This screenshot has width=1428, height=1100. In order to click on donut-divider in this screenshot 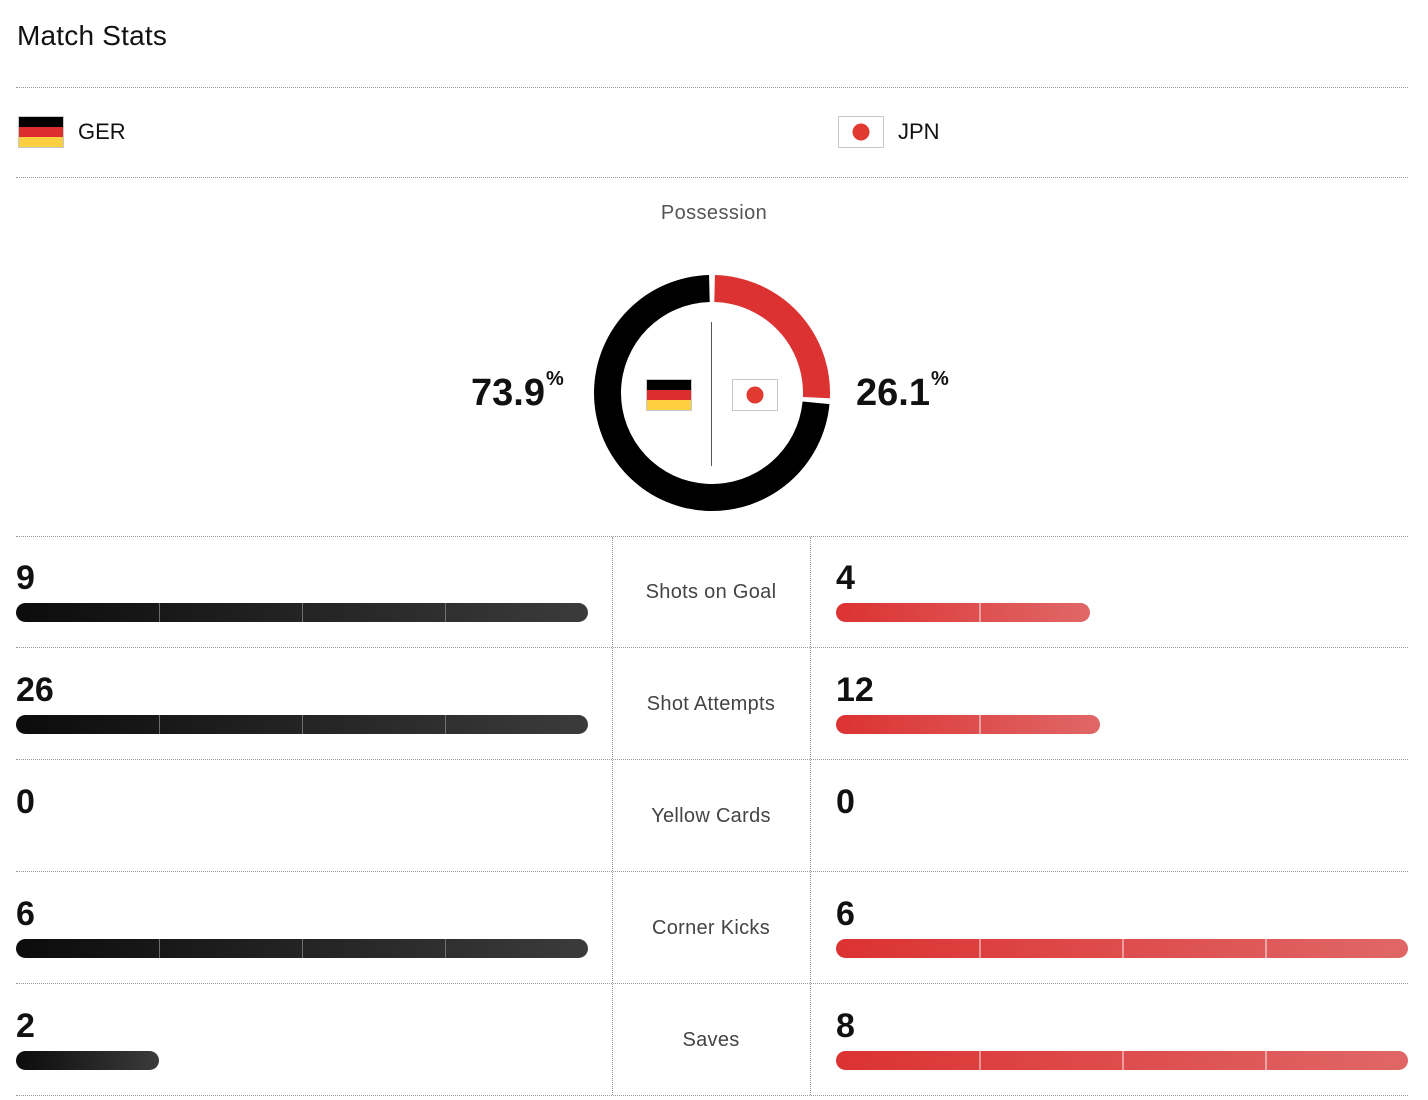, I will do `click(711, 394)`.